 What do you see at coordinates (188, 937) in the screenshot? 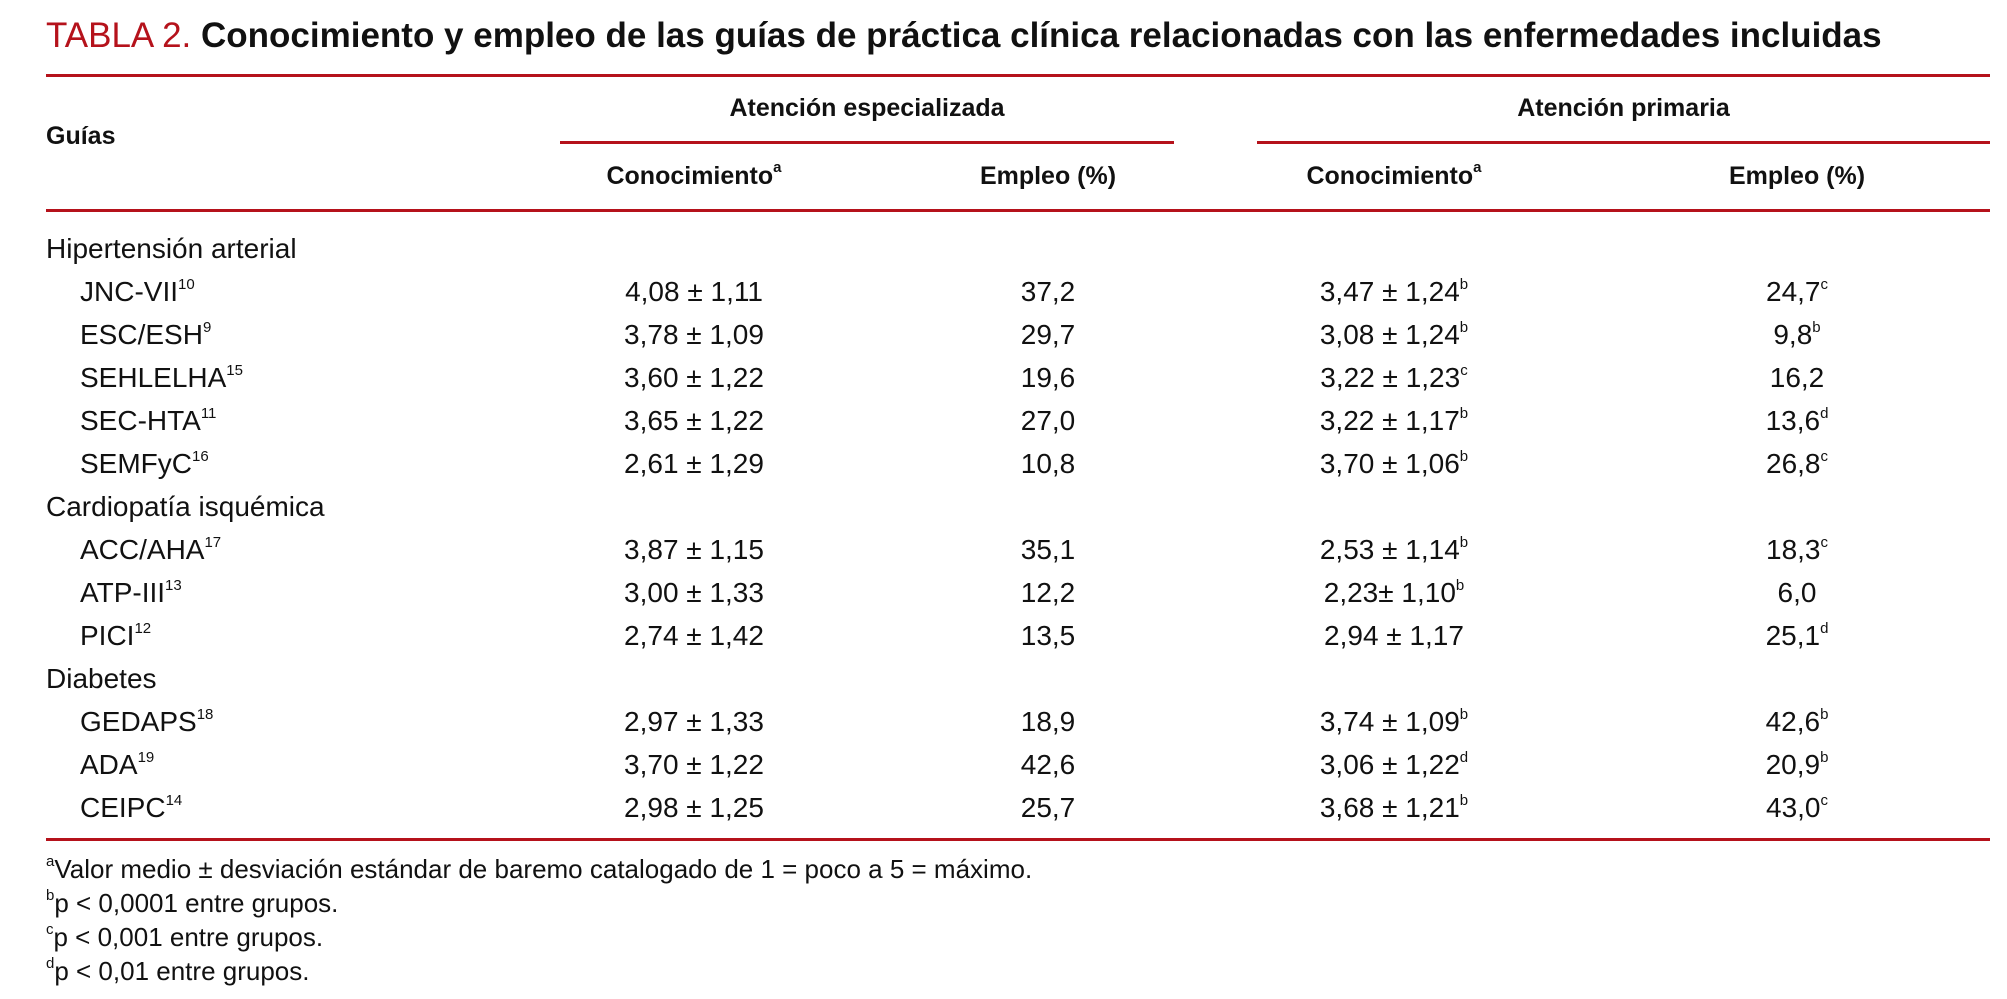
I see `footnote-text: p < 0,001 entre grupos.` at bounding box center [188, 937].